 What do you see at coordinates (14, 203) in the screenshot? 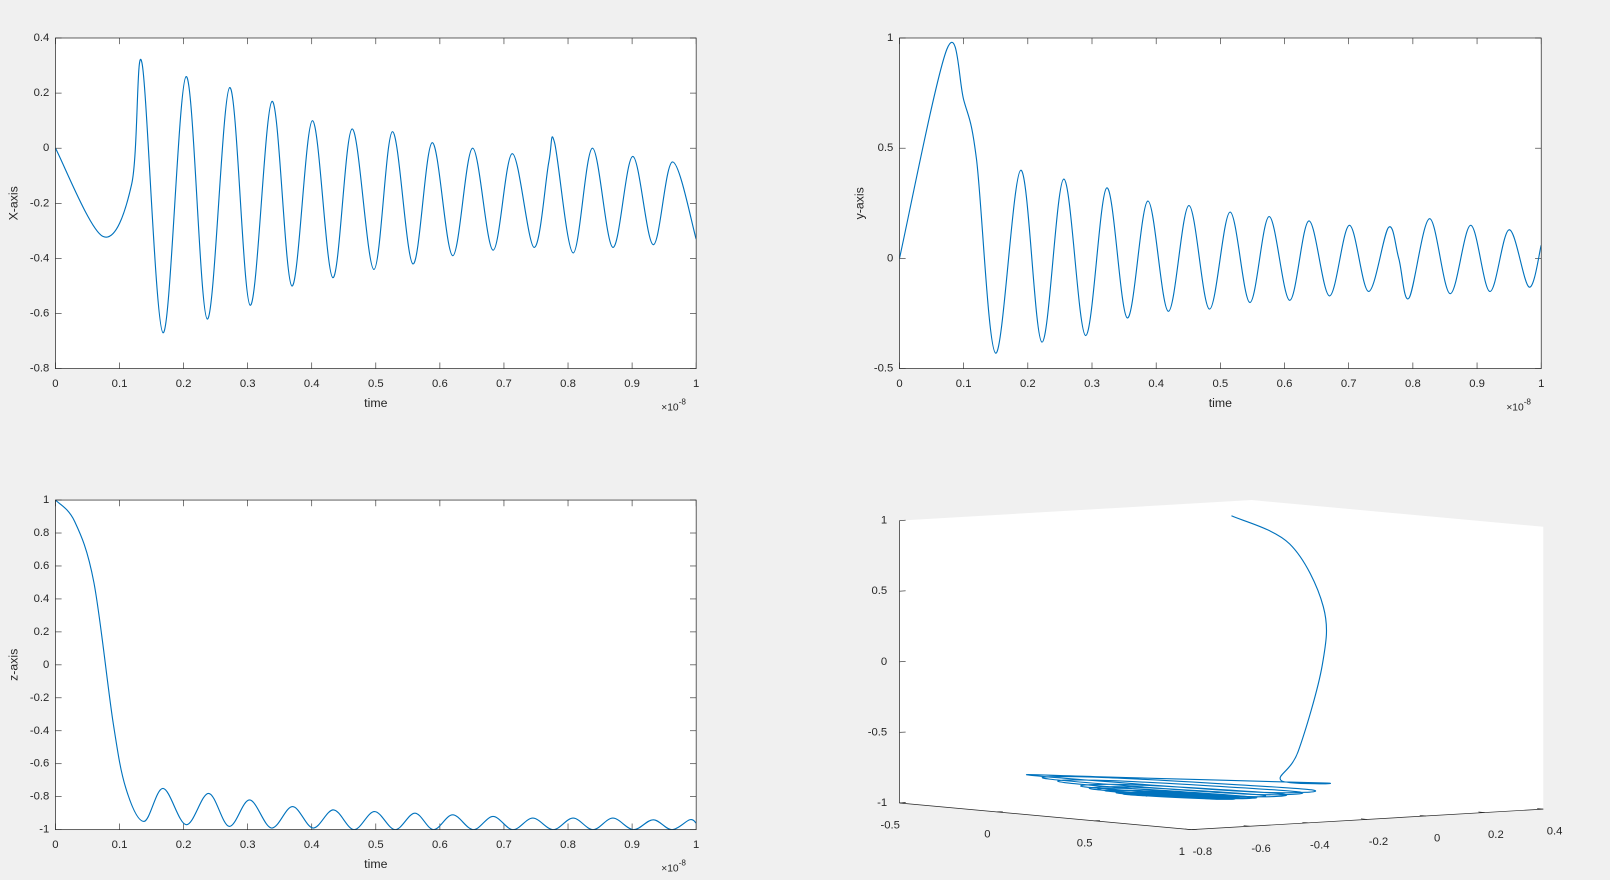
I see `y-axis-label: X-axis` at bounding box center [14, 203].